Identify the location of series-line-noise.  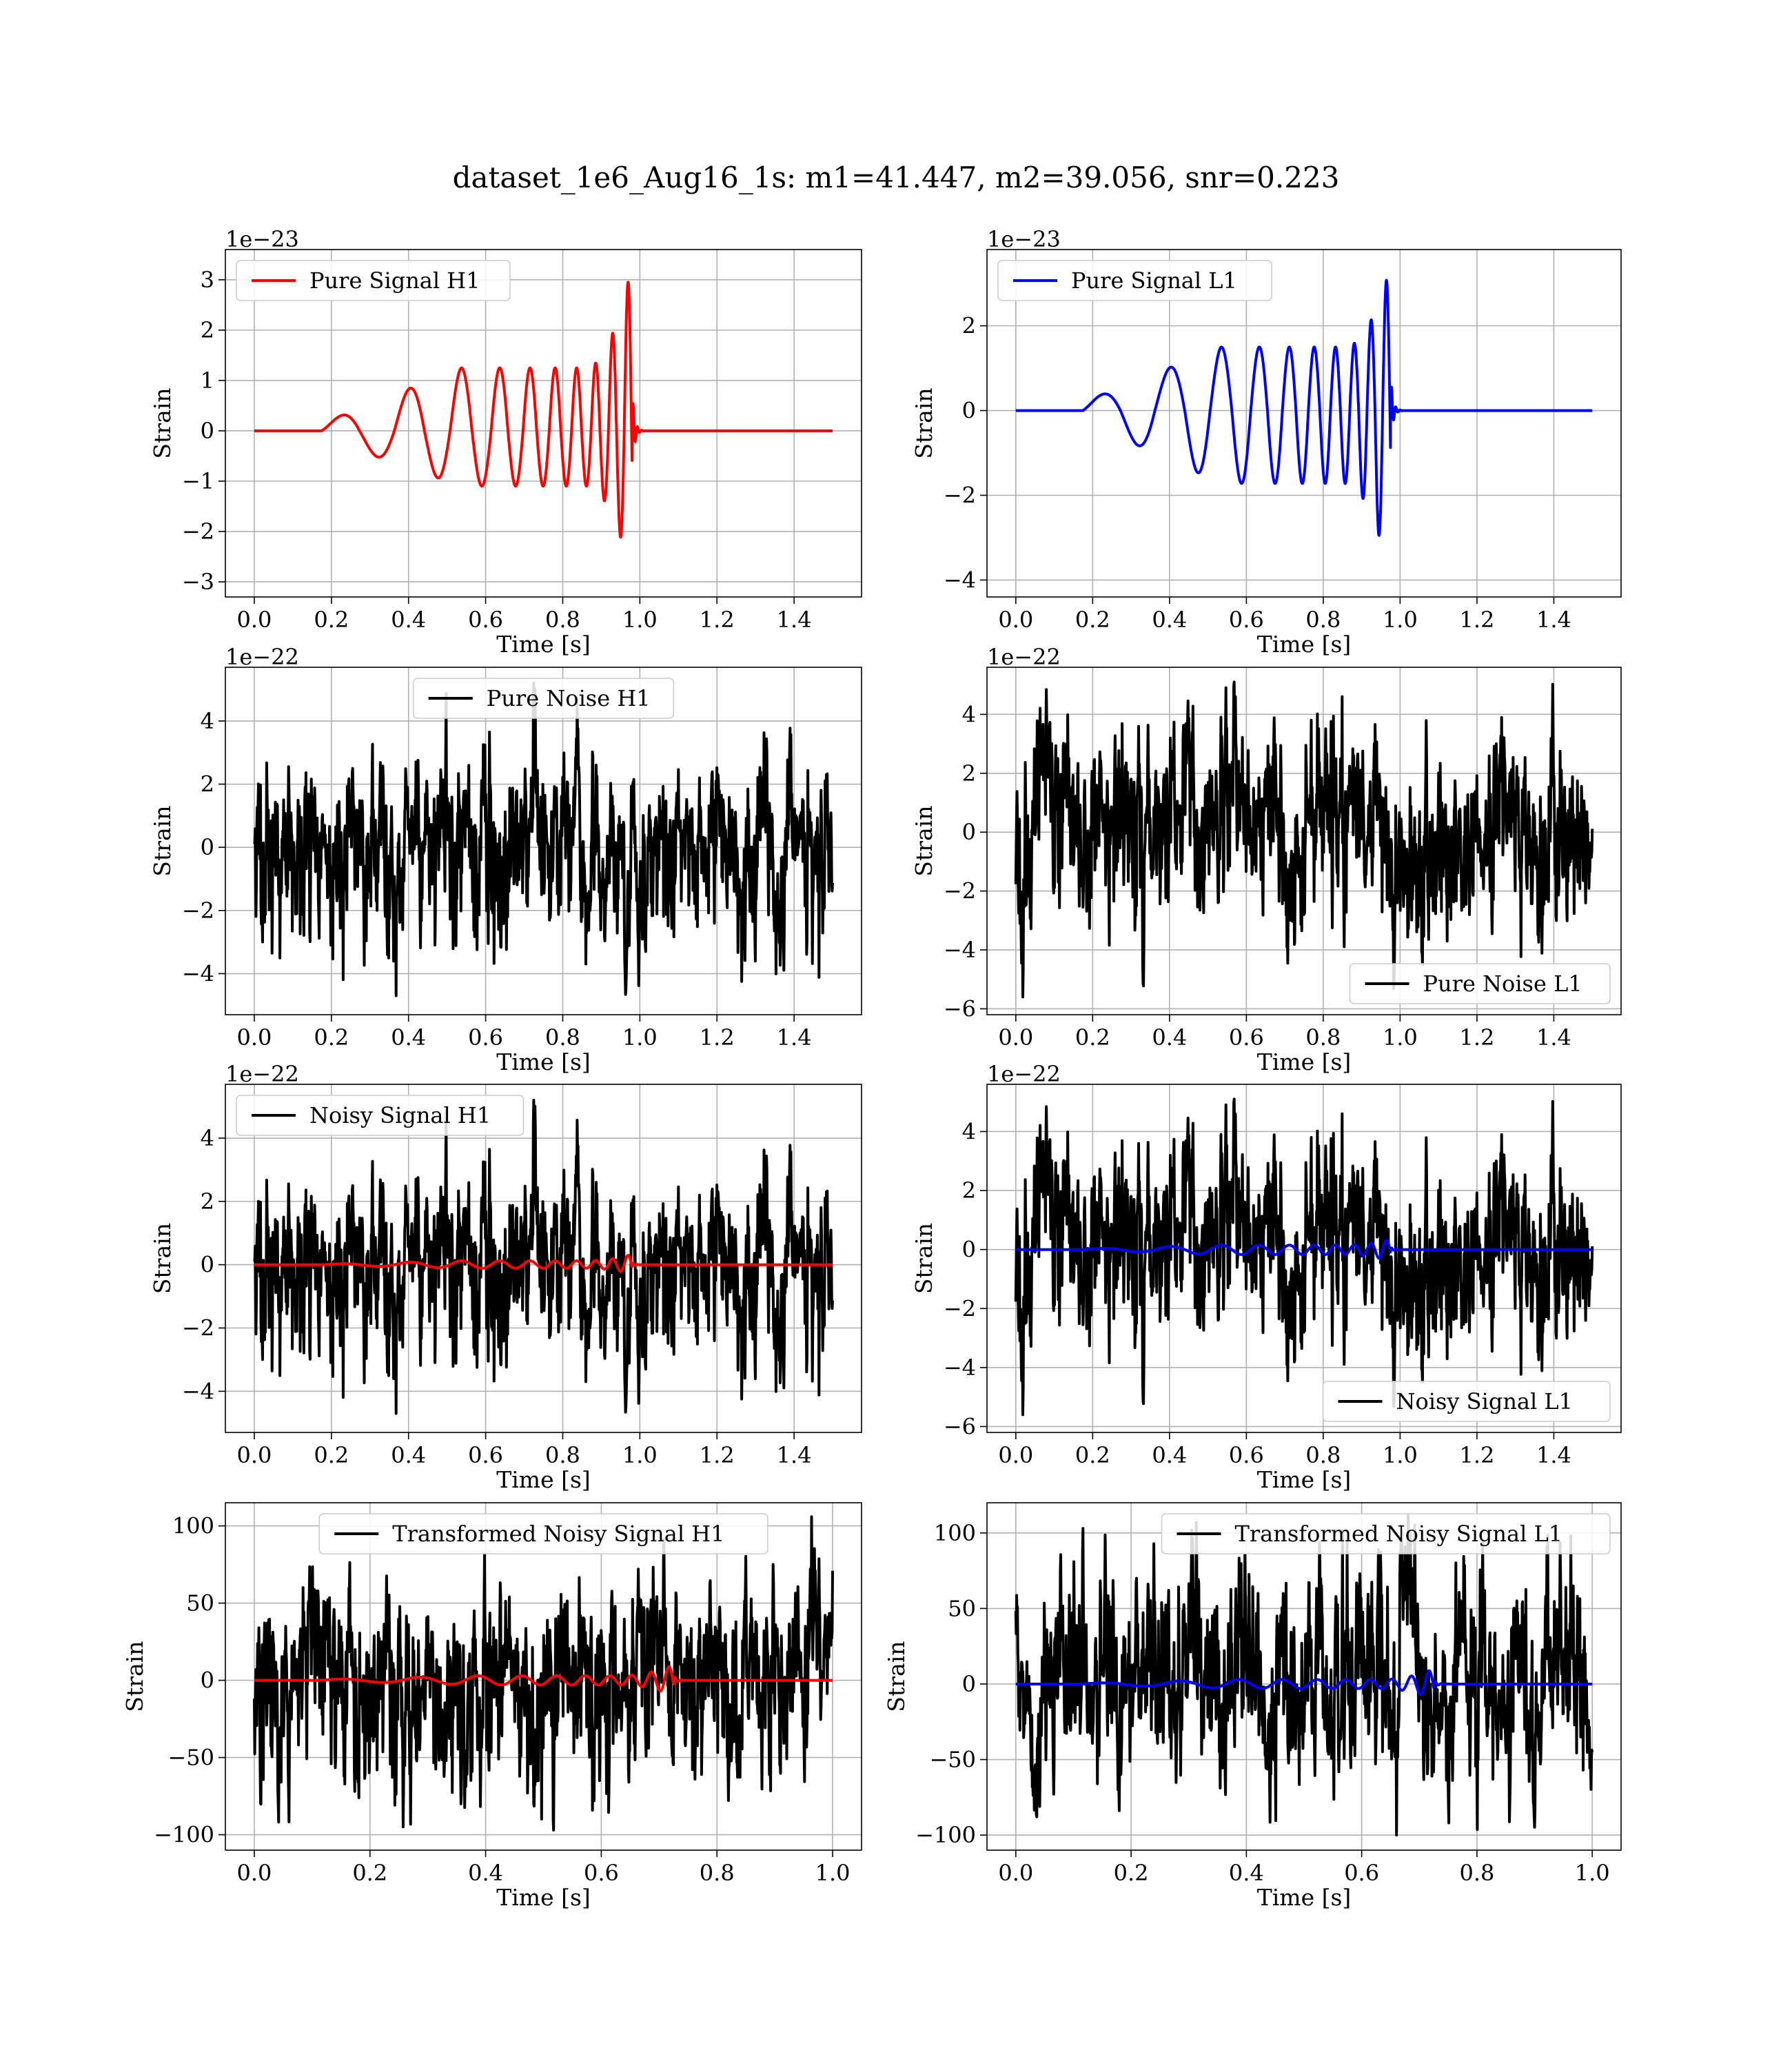
(543, 839).